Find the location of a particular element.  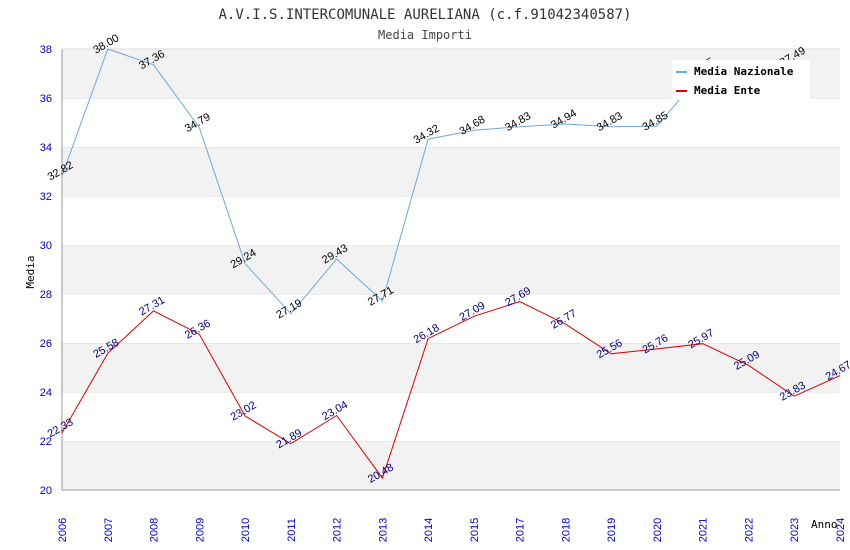

x-tick-label: 2009 is located at coordinates (200, 530).